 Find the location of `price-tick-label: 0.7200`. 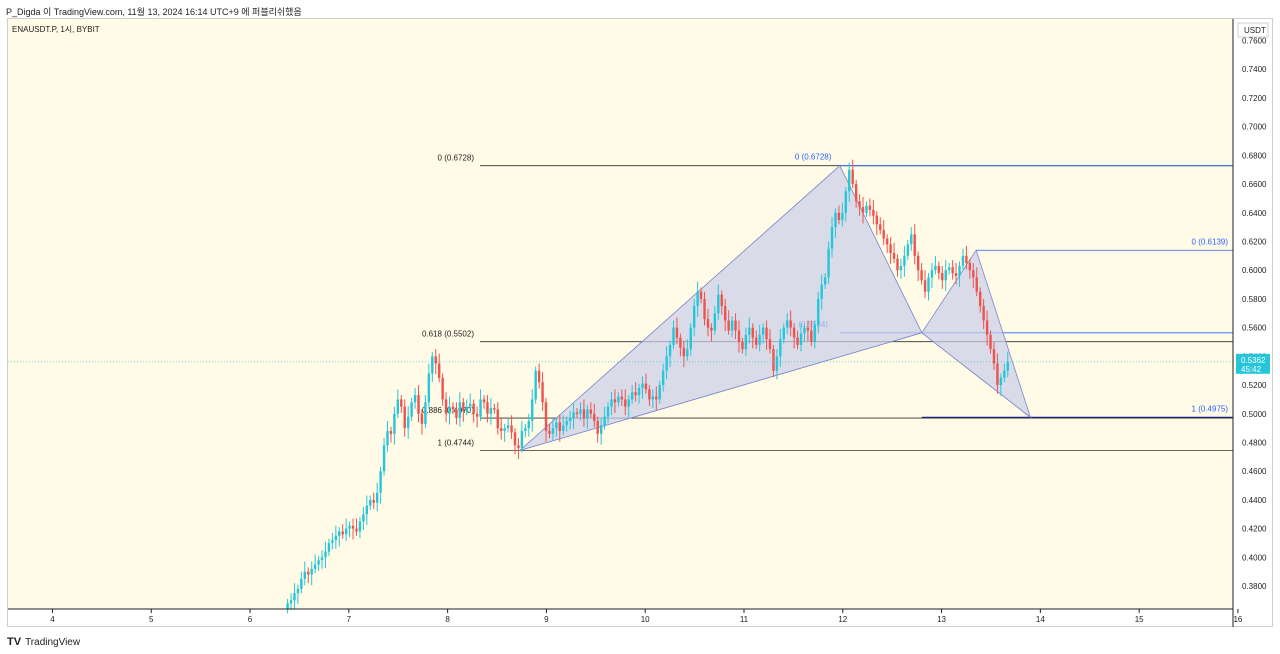

price-tick-label: 0.7200 is located at coordinates (1254, 98).